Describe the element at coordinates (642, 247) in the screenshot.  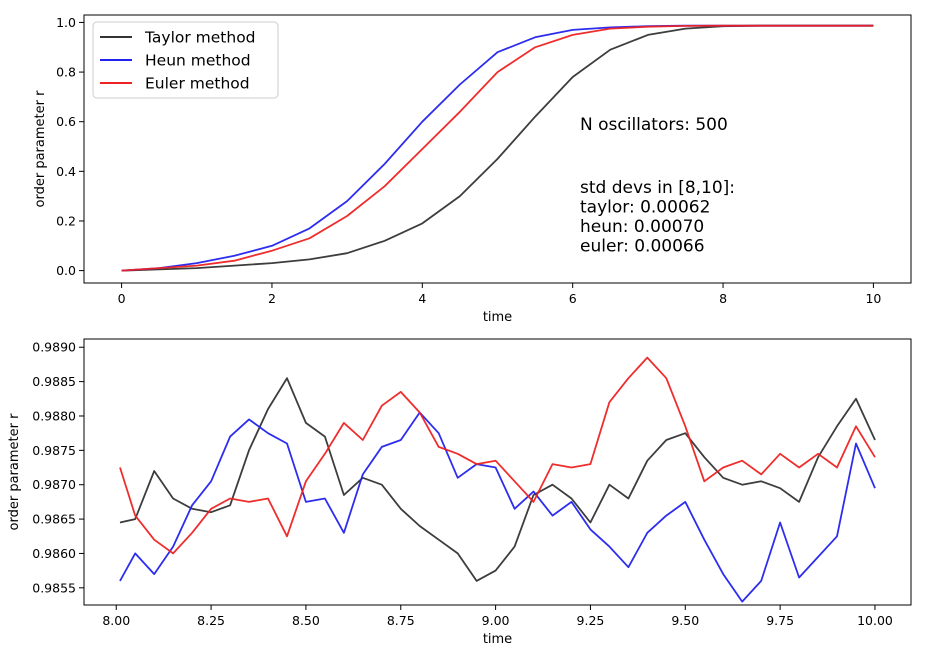
I see `annotation-text: euler: 0.00066` at that location.